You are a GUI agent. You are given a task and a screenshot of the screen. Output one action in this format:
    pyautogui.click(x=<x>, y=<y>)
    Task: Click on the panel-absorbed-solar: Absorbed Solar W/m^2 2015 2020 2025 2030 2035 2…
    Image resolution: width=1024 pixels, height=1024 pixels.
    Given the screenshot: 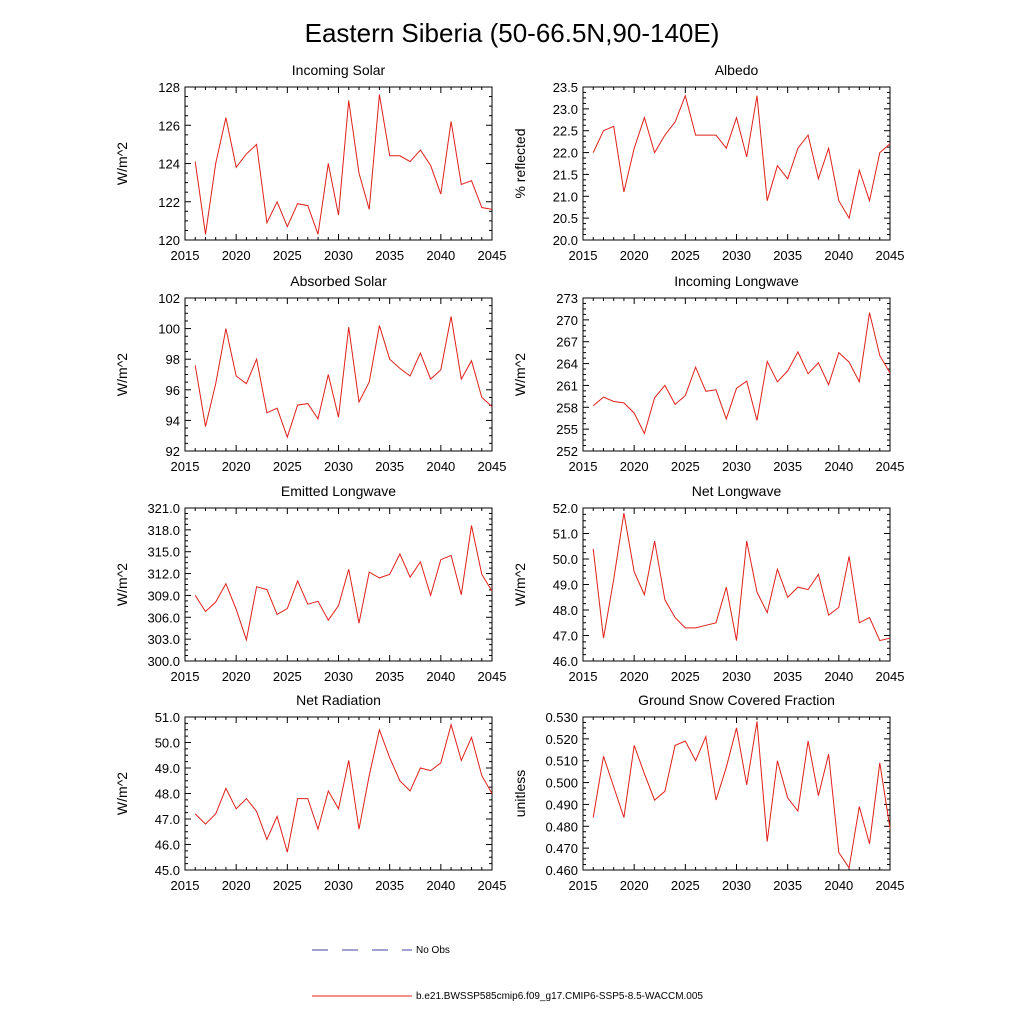 What is the action you would take?
    pyautogui.click(x=310, y=373)
    